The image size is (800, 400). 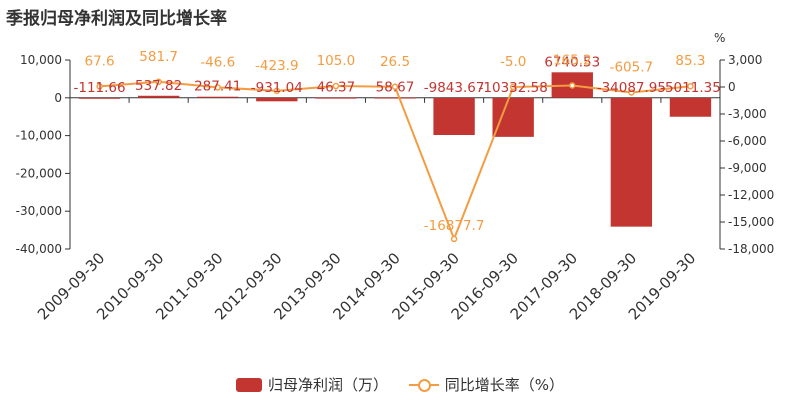 I want to click on growth-rate-data-label: -423.9, so click(x=277, y=66).